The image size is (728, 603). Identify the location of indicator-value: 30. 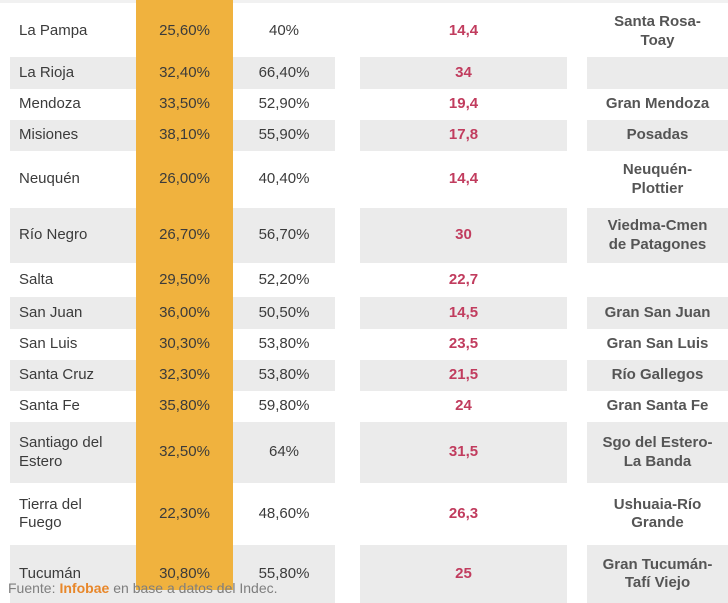
(463, 235).